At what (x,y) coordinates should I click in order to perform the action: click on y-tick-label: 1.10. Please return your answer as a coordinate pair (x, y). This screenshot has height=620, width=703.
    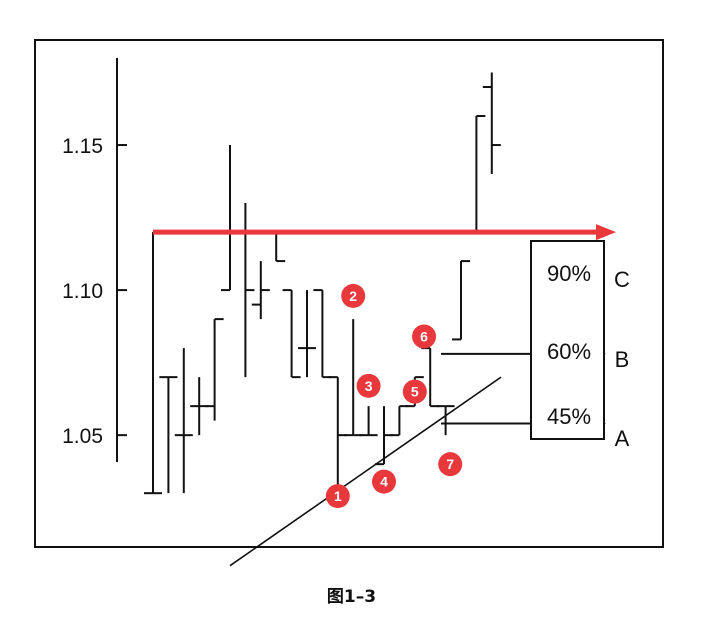
    Looking at the image, I should click on (82, 291).